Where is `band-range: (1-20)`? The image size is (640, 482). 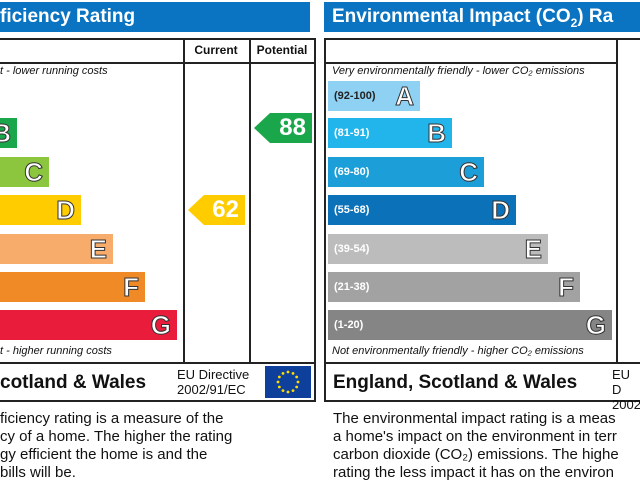 band-range: (1-20) is located at coordinates (349, 325).